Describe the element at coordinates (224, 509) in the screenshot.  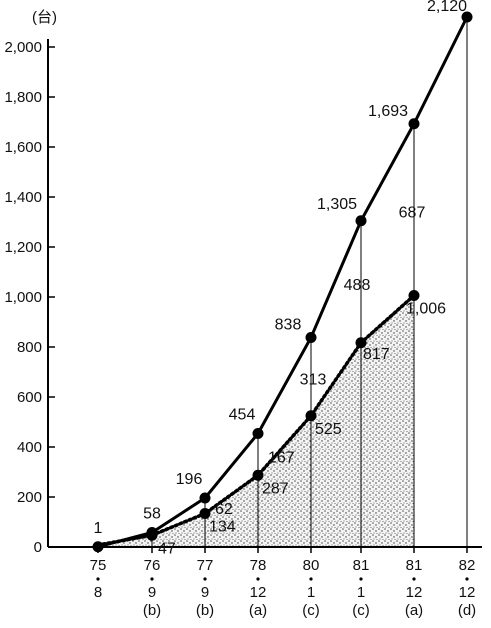
I see `difference-label: 62` at that location.